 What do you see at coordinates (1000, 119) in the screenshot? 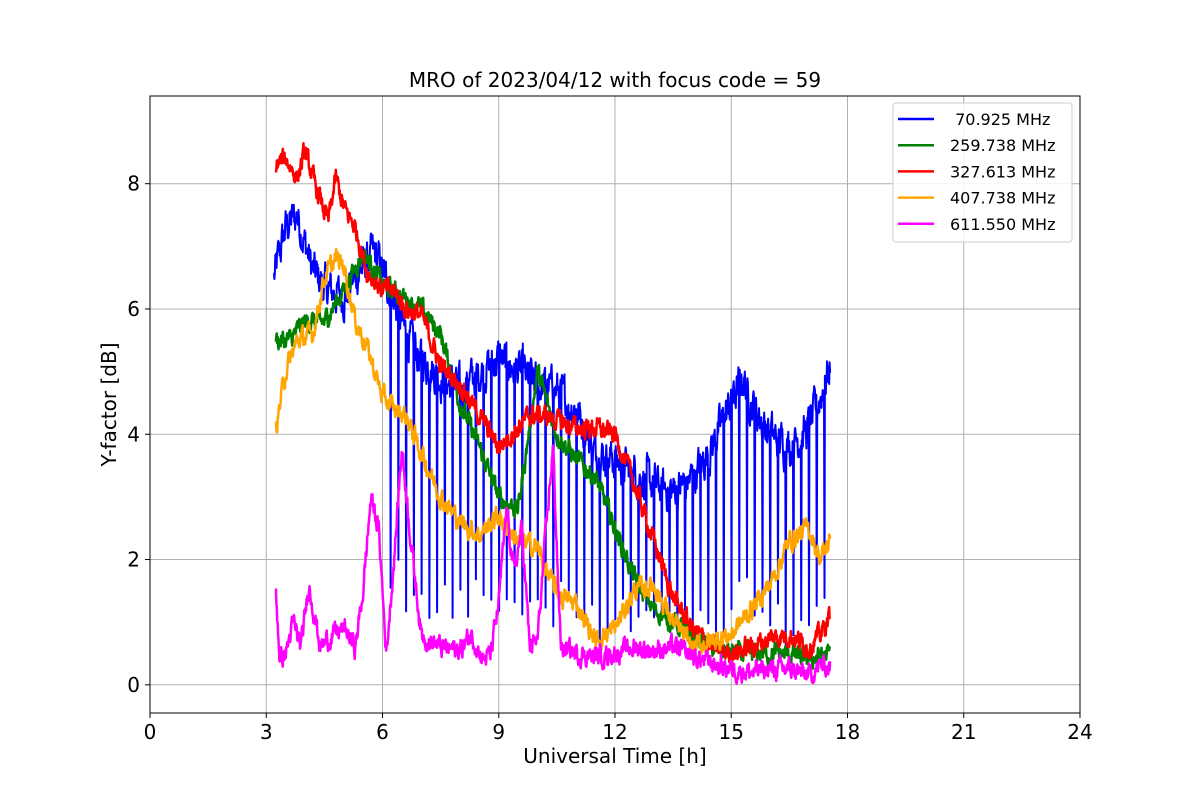
I see `legend-entry: 70.925 MHz` at bounding box center [1000, 119].